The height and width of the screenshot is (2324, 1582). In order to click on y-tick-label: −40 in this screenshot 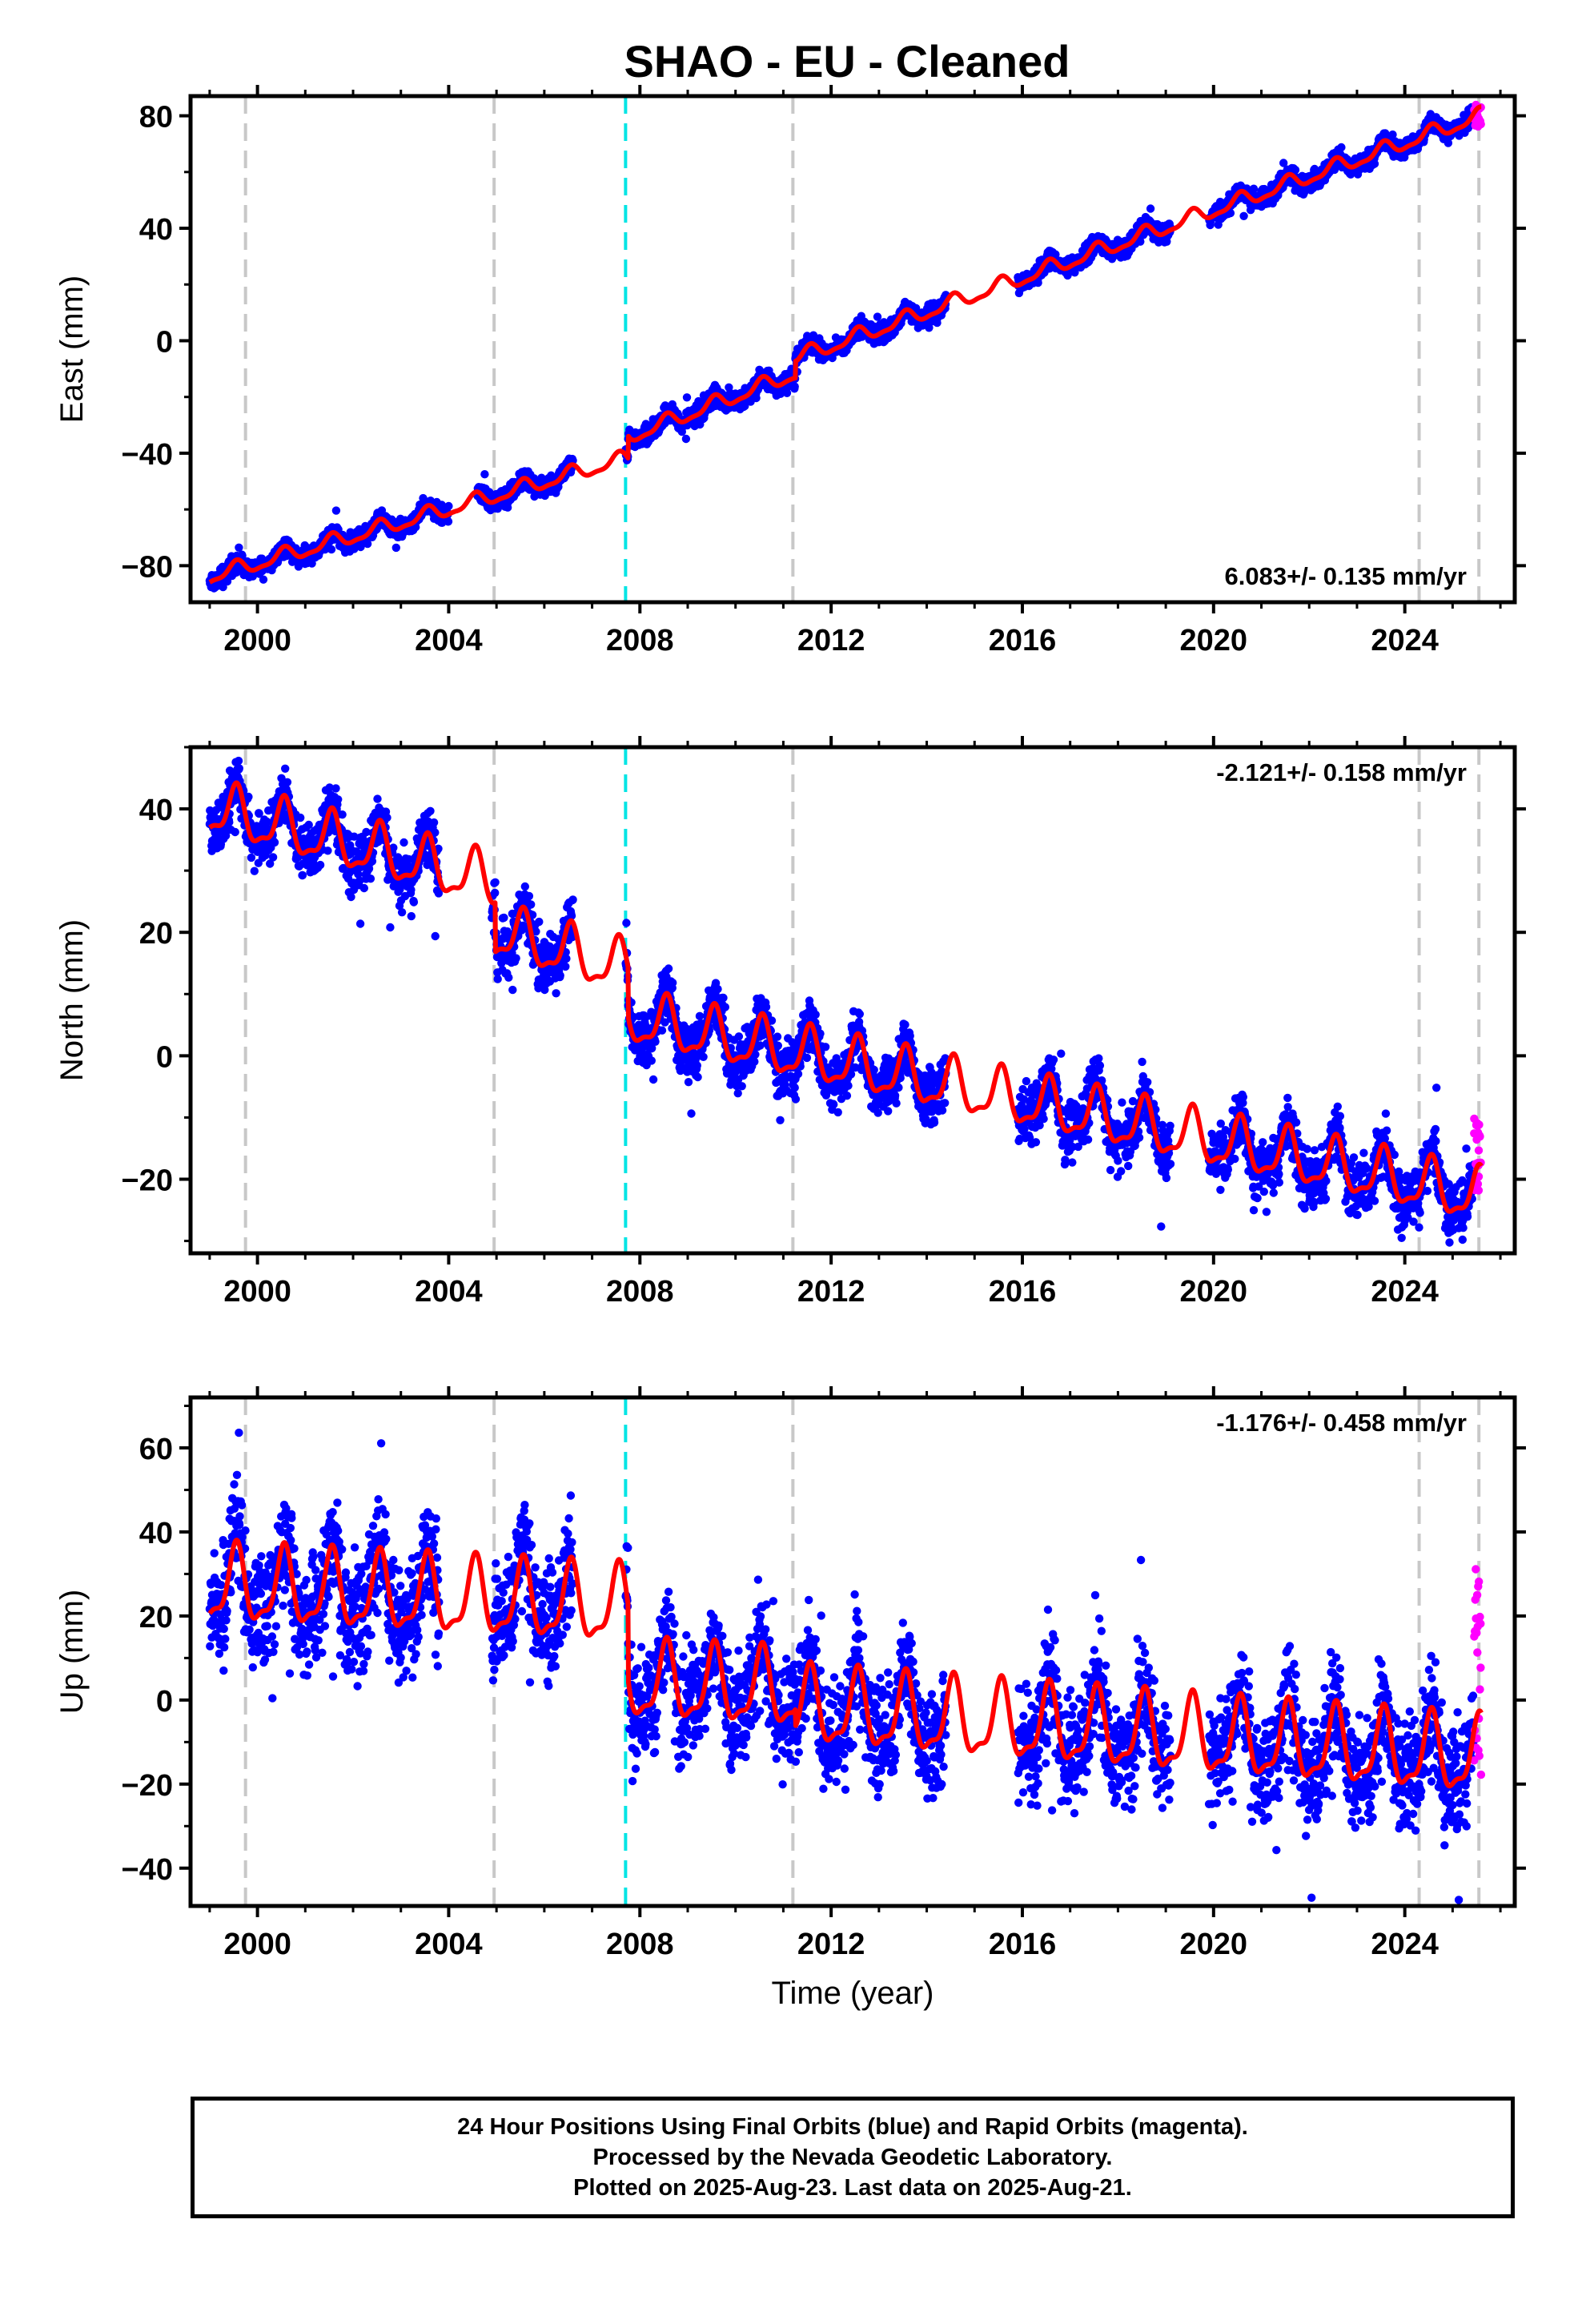, I will do `click(147, 455)`.